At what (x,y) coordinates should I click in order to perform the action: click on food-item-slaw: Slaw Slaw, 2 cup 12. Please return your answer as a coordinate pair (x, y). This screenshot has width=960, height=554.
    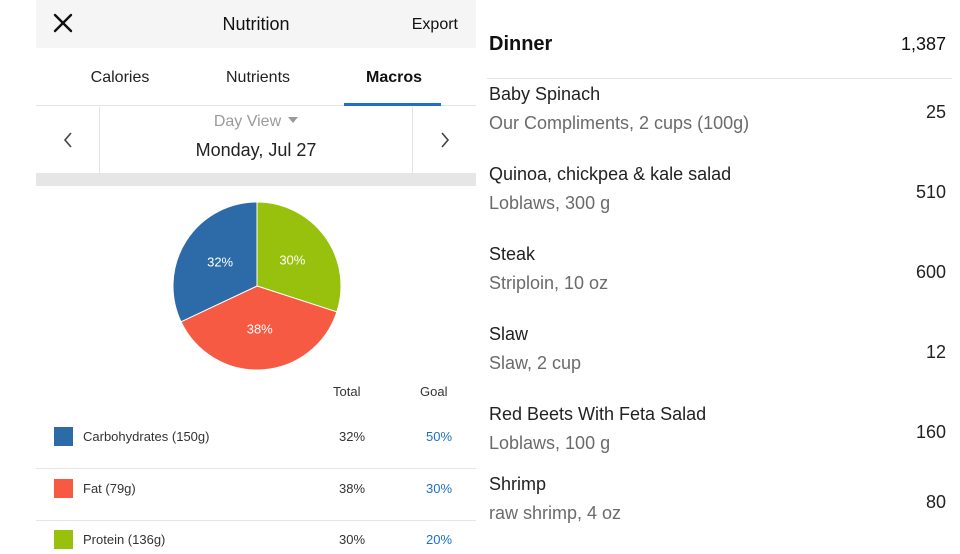
    Looking at the image, I should click on (719, 360).